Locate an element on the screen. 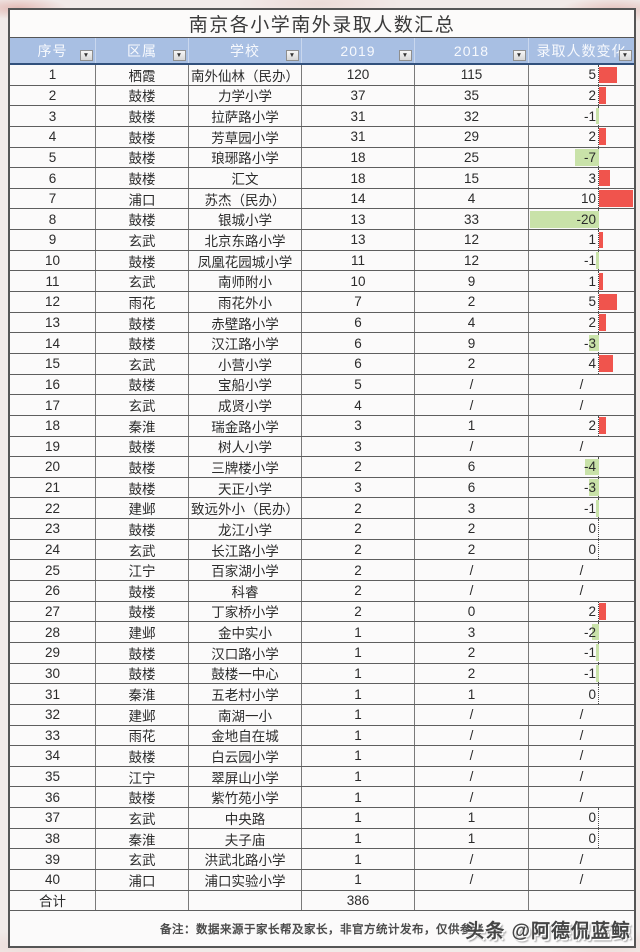  cell-district: 玄武 is located at coordinates (142, 549).